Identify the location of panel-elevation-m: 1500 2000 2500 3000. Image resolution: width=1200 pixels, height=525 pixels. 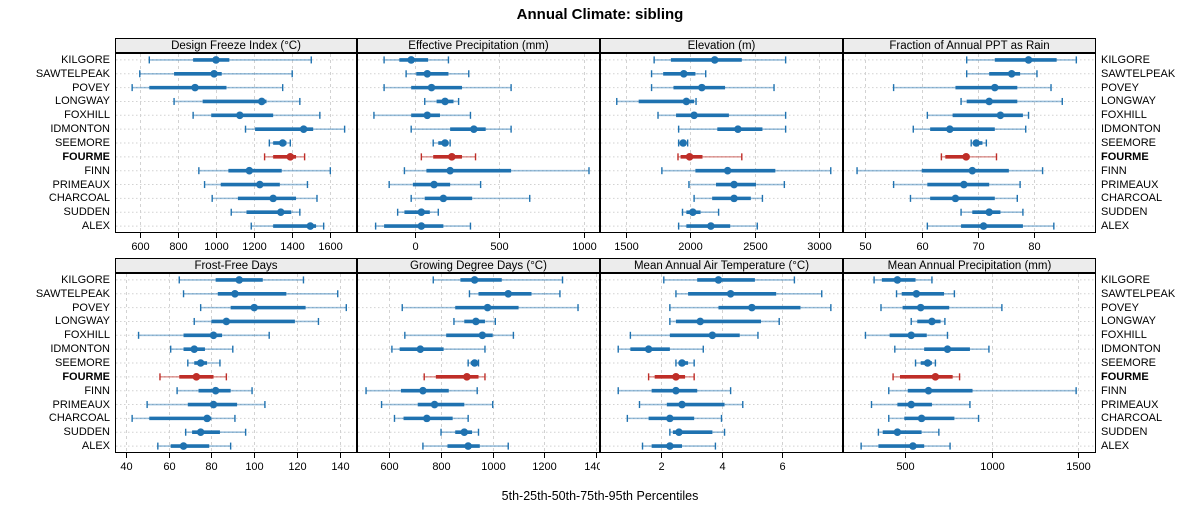
(721, 153).